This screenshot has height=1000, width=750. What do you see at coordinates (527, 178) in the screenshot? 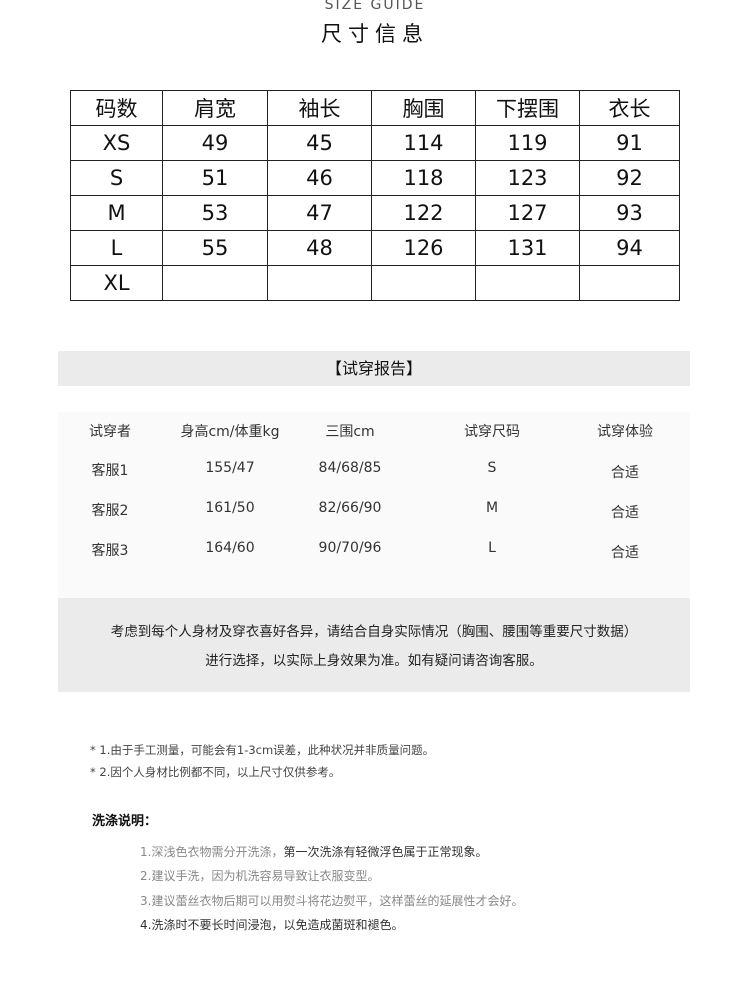
I see `size-cell: 123` at bounding box center [527, 178].